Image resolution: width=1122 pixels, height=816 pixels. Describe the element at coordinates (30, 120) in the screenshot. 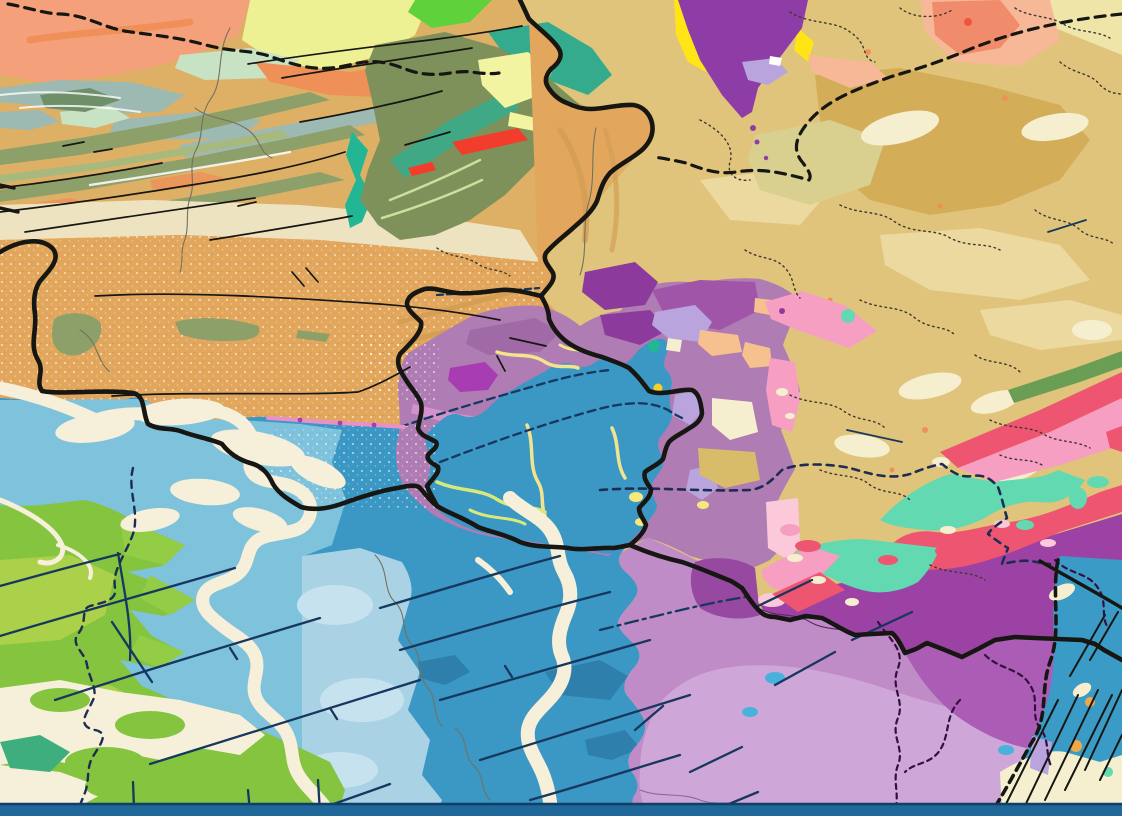

I see `teal-gray-band` at that location.